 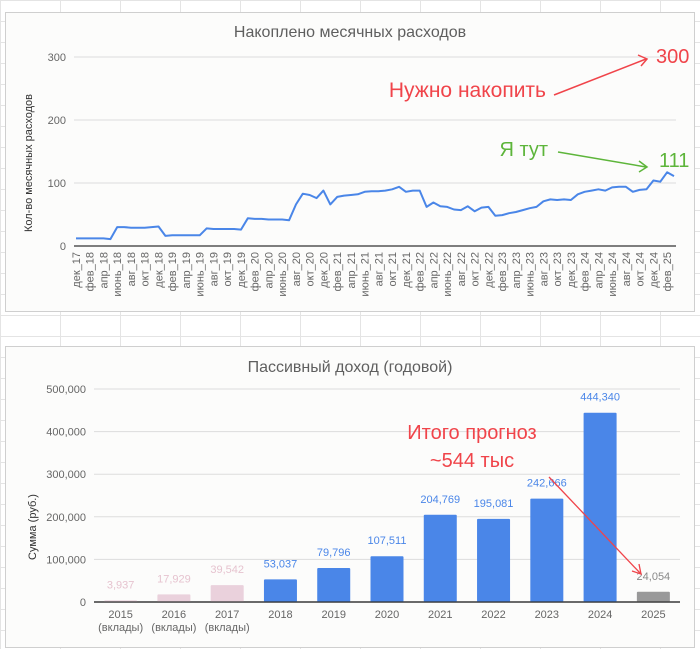 I want to click on annotation-current-111: 111, so click(x=674, y=161).